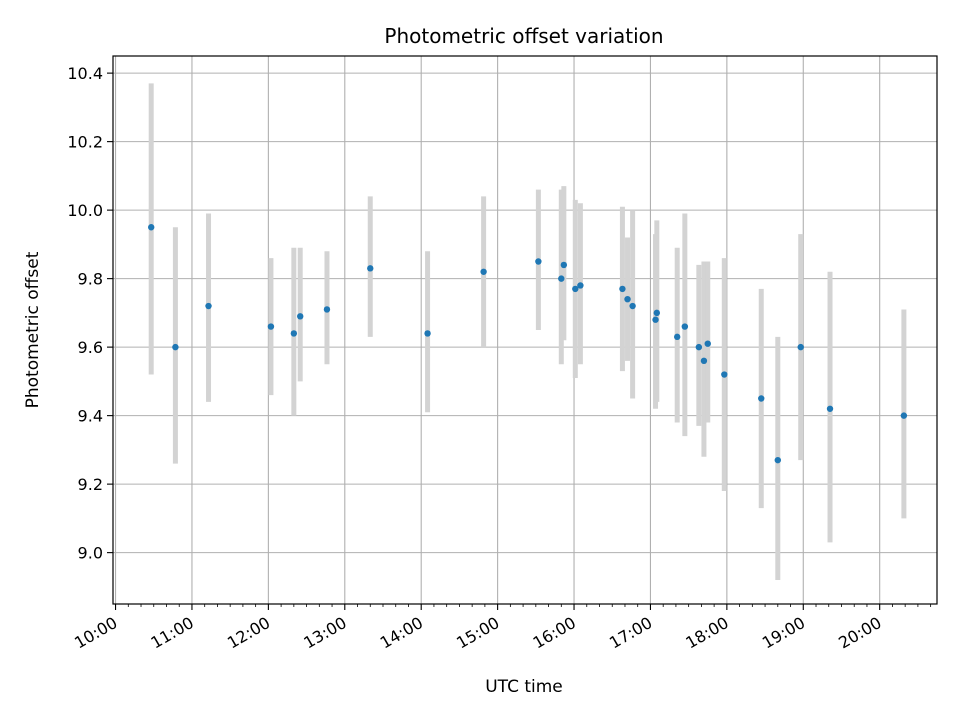  Describe the element at coordinates (90, 553) in the screenshot. I see `y-tick-label: 9.0` at that location.